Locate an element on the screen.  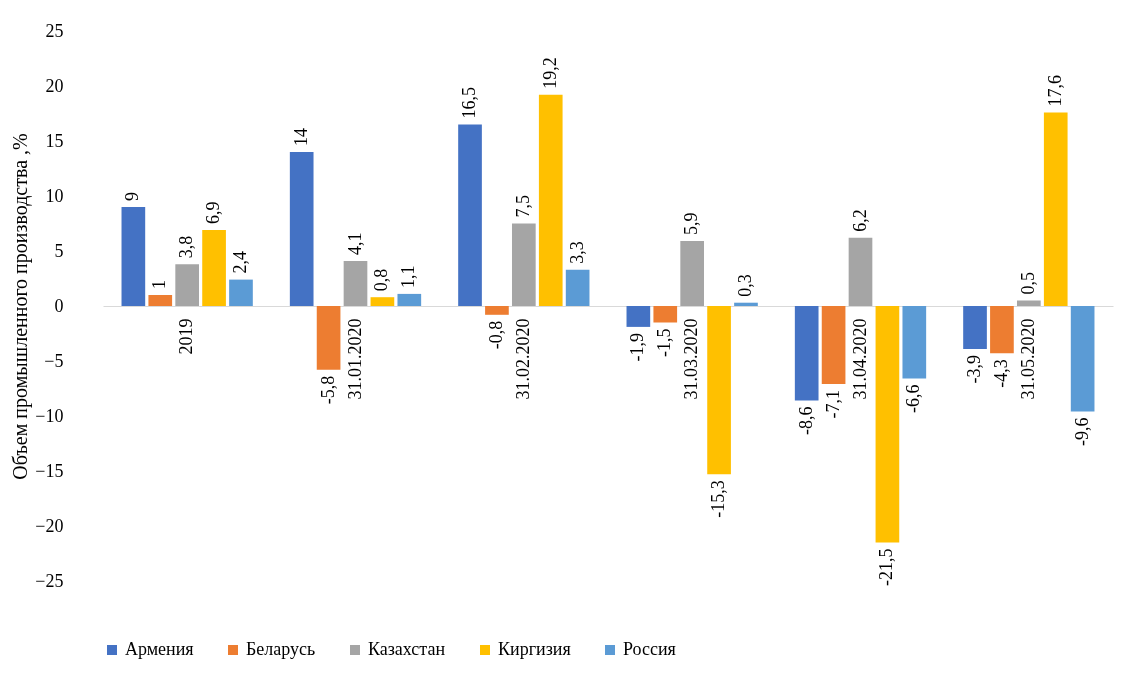
x-tick-label: 31.02.2020 is located at coordinates (522, 359).